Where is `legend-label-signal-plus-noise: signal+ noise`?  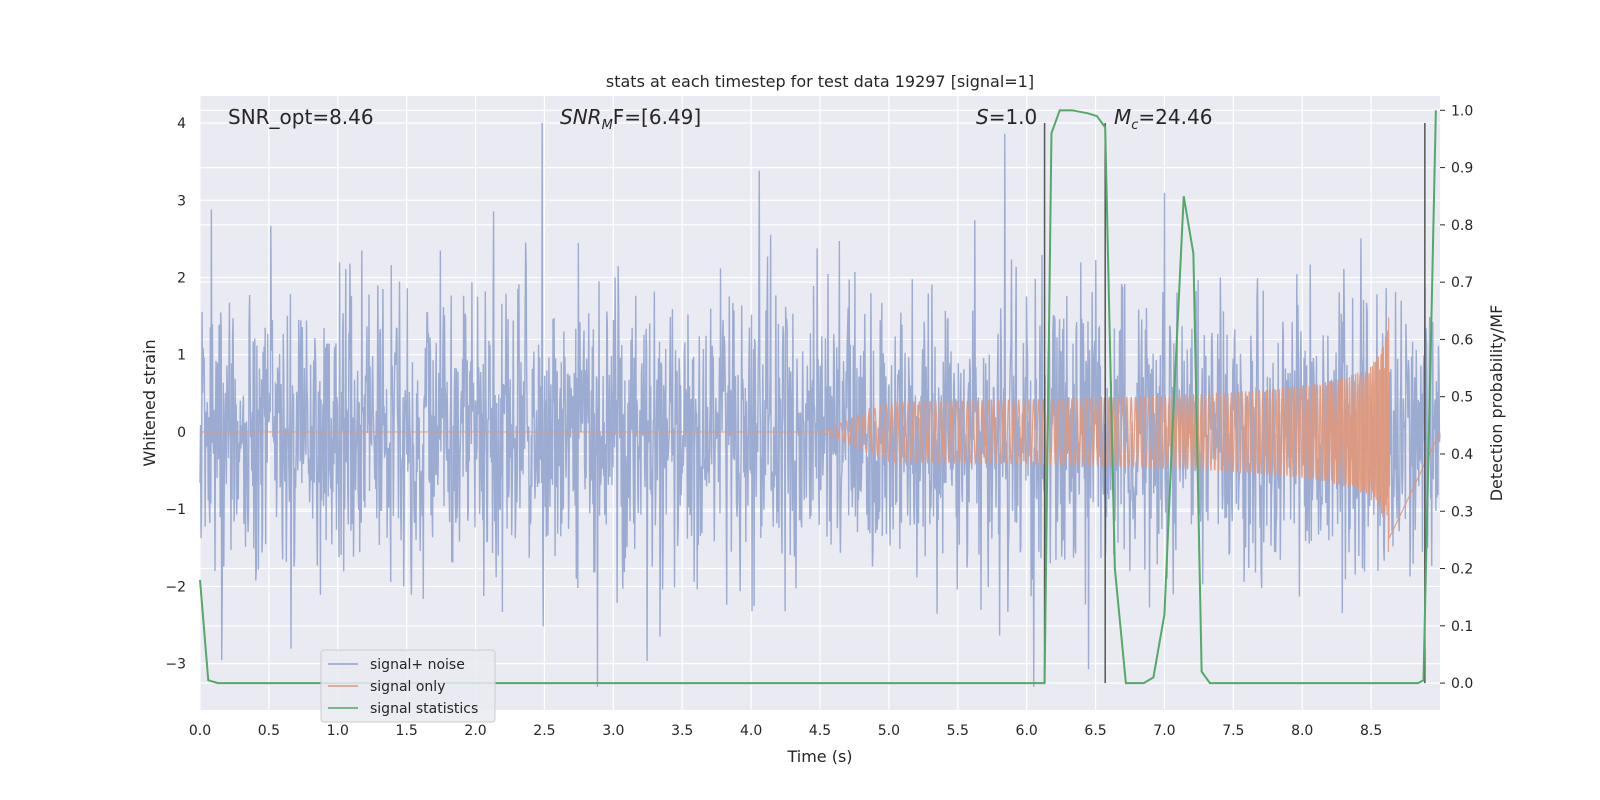
legend-label-signal-plus-noise: signal+ noise is located at coordinates (417, 665).